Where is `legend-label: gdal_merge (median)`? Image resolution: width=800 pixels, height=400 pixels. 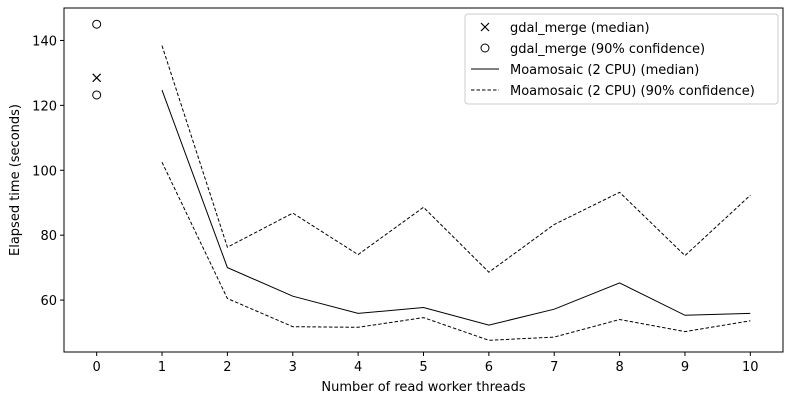
legend-label: gdal_merge (median) is located at coordinates (580, 28).